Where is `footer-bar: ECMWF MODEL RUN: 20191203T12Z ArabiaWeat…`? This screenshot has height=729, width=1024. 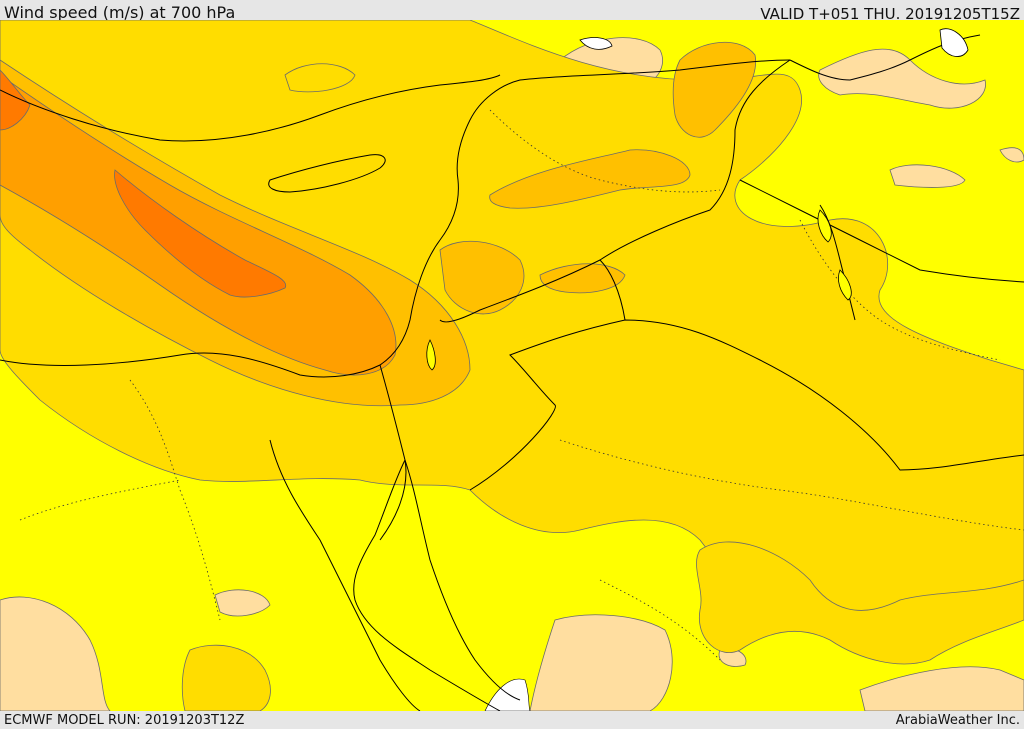 footer-bar: ECMWF MODEL RUN: 20191203T12Z ArabiaWeat… is located at coordinates (512, 720).